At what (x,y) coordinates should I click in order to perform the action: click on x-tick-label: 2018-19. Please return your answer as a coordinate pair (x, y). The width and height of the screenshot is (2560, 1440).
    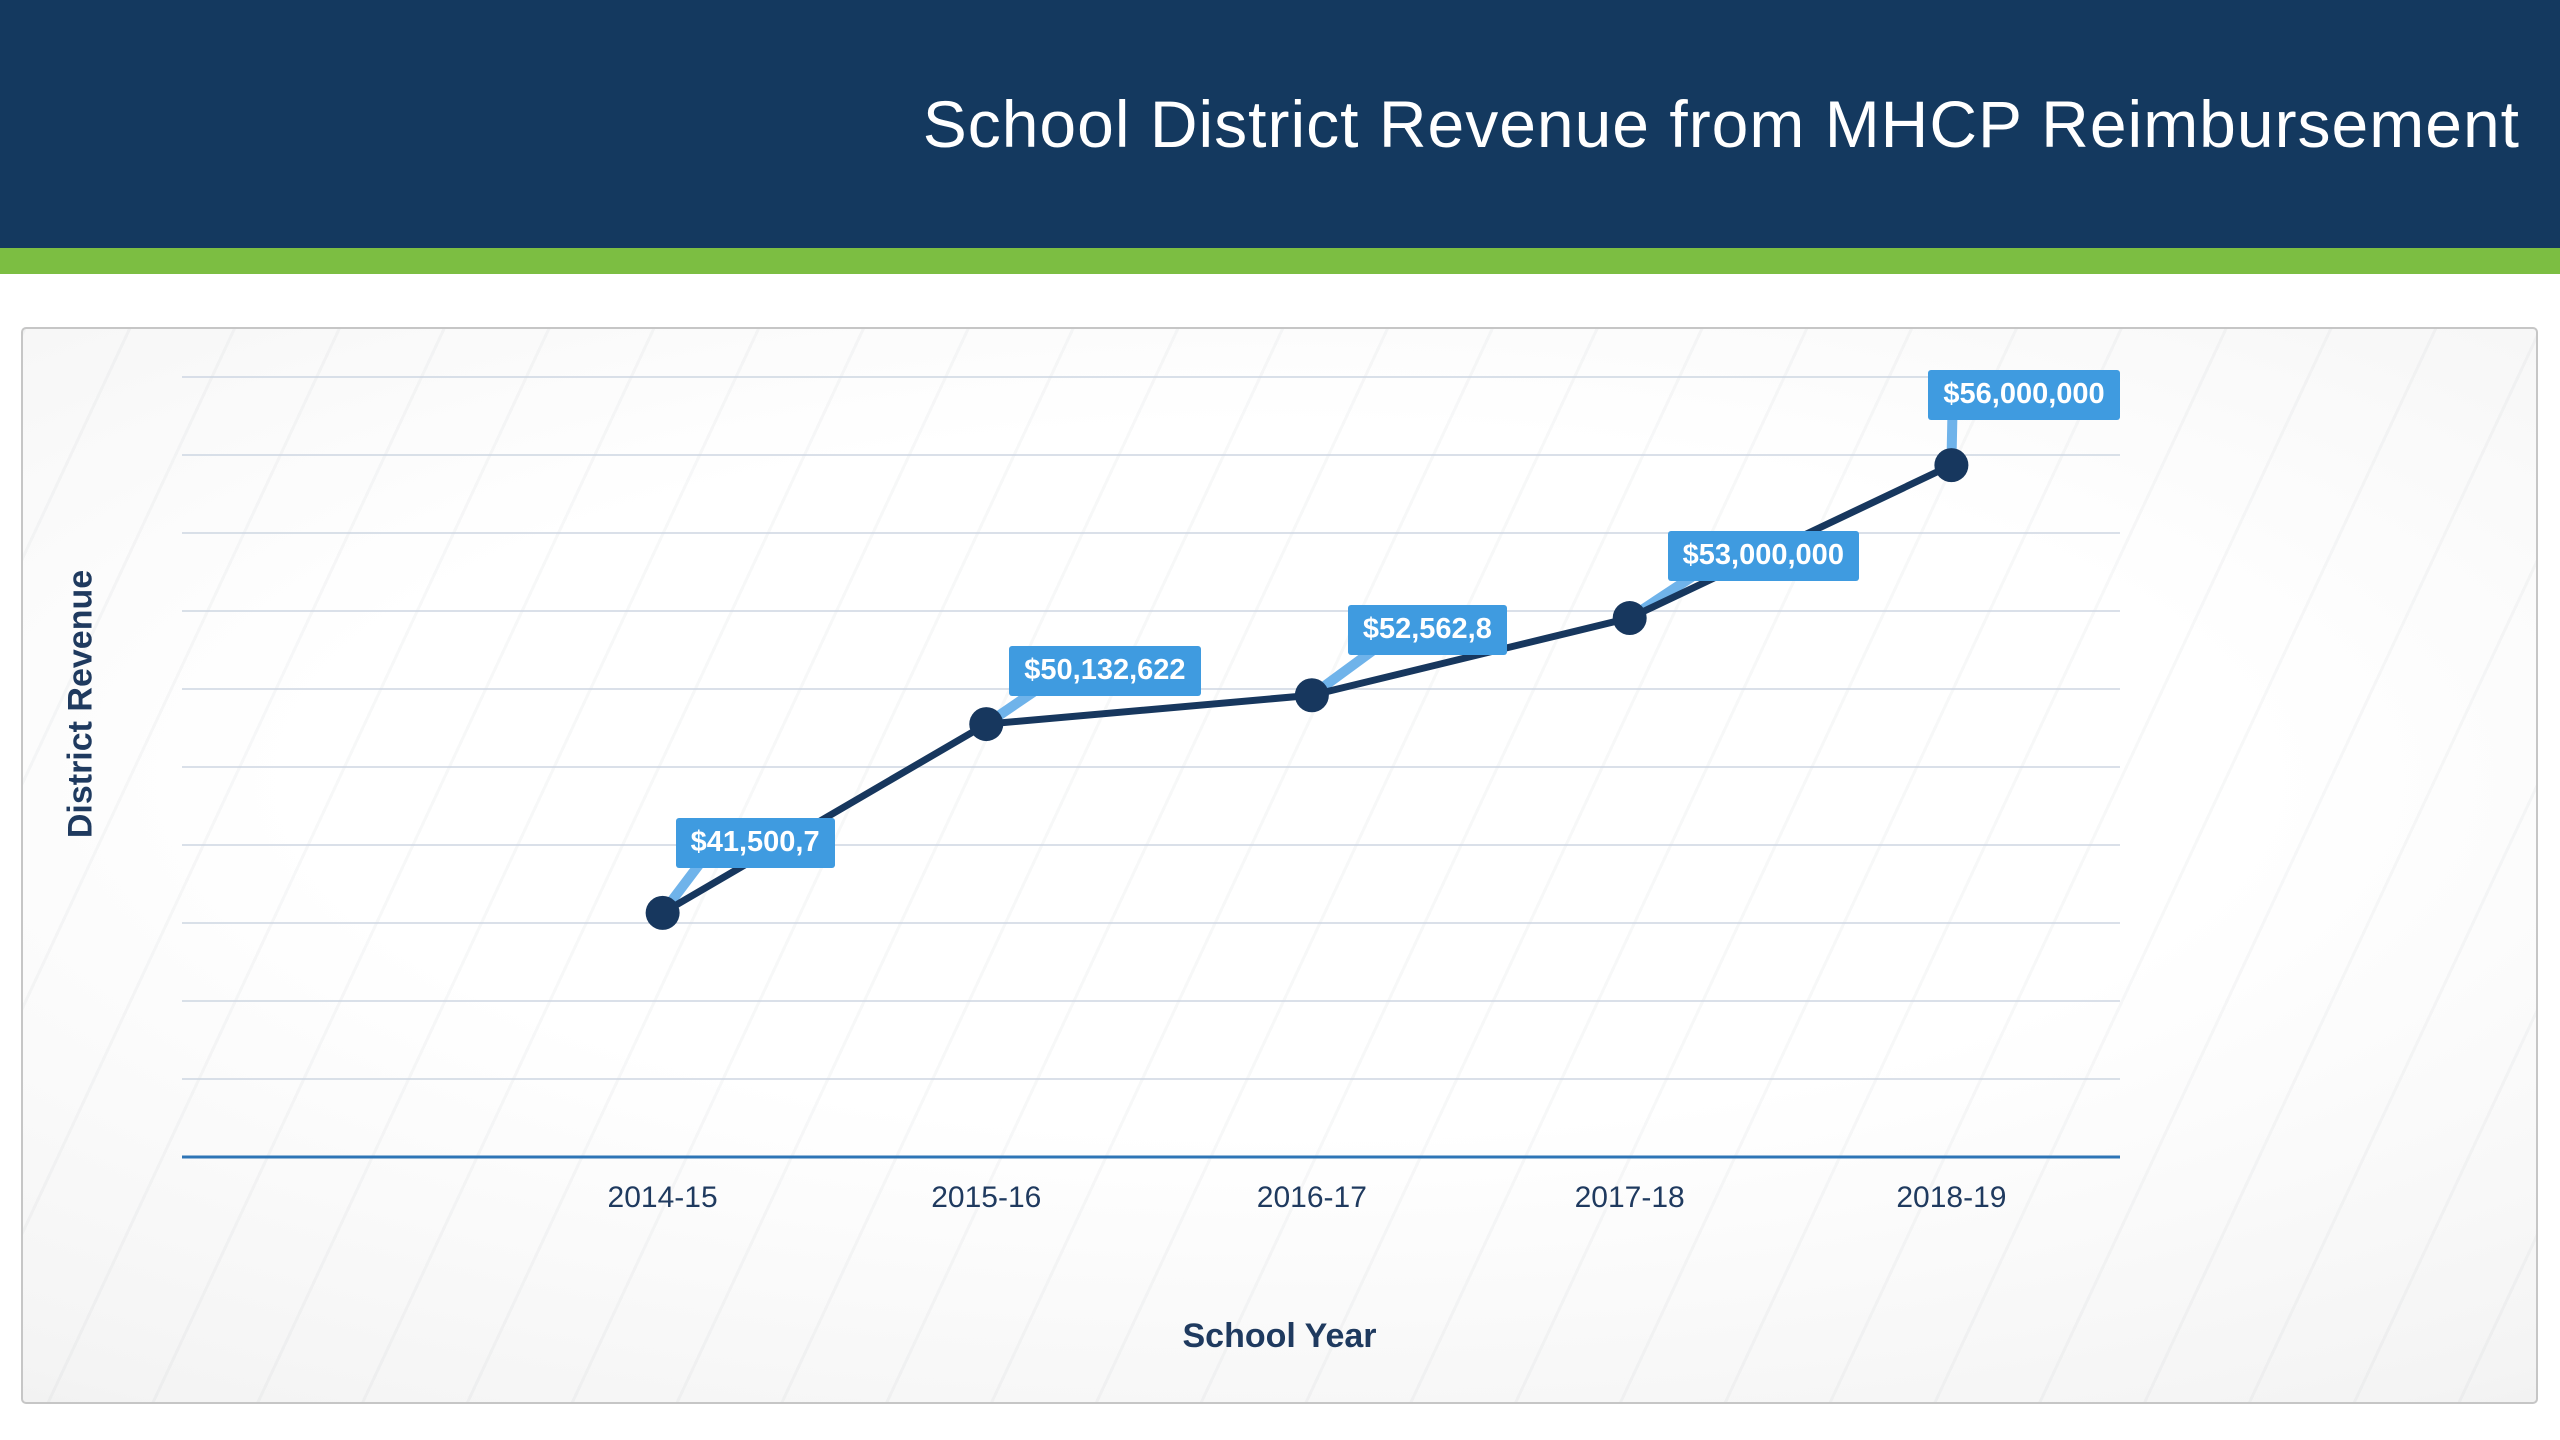
    Looking at the image, I should click on (1951, 1197).